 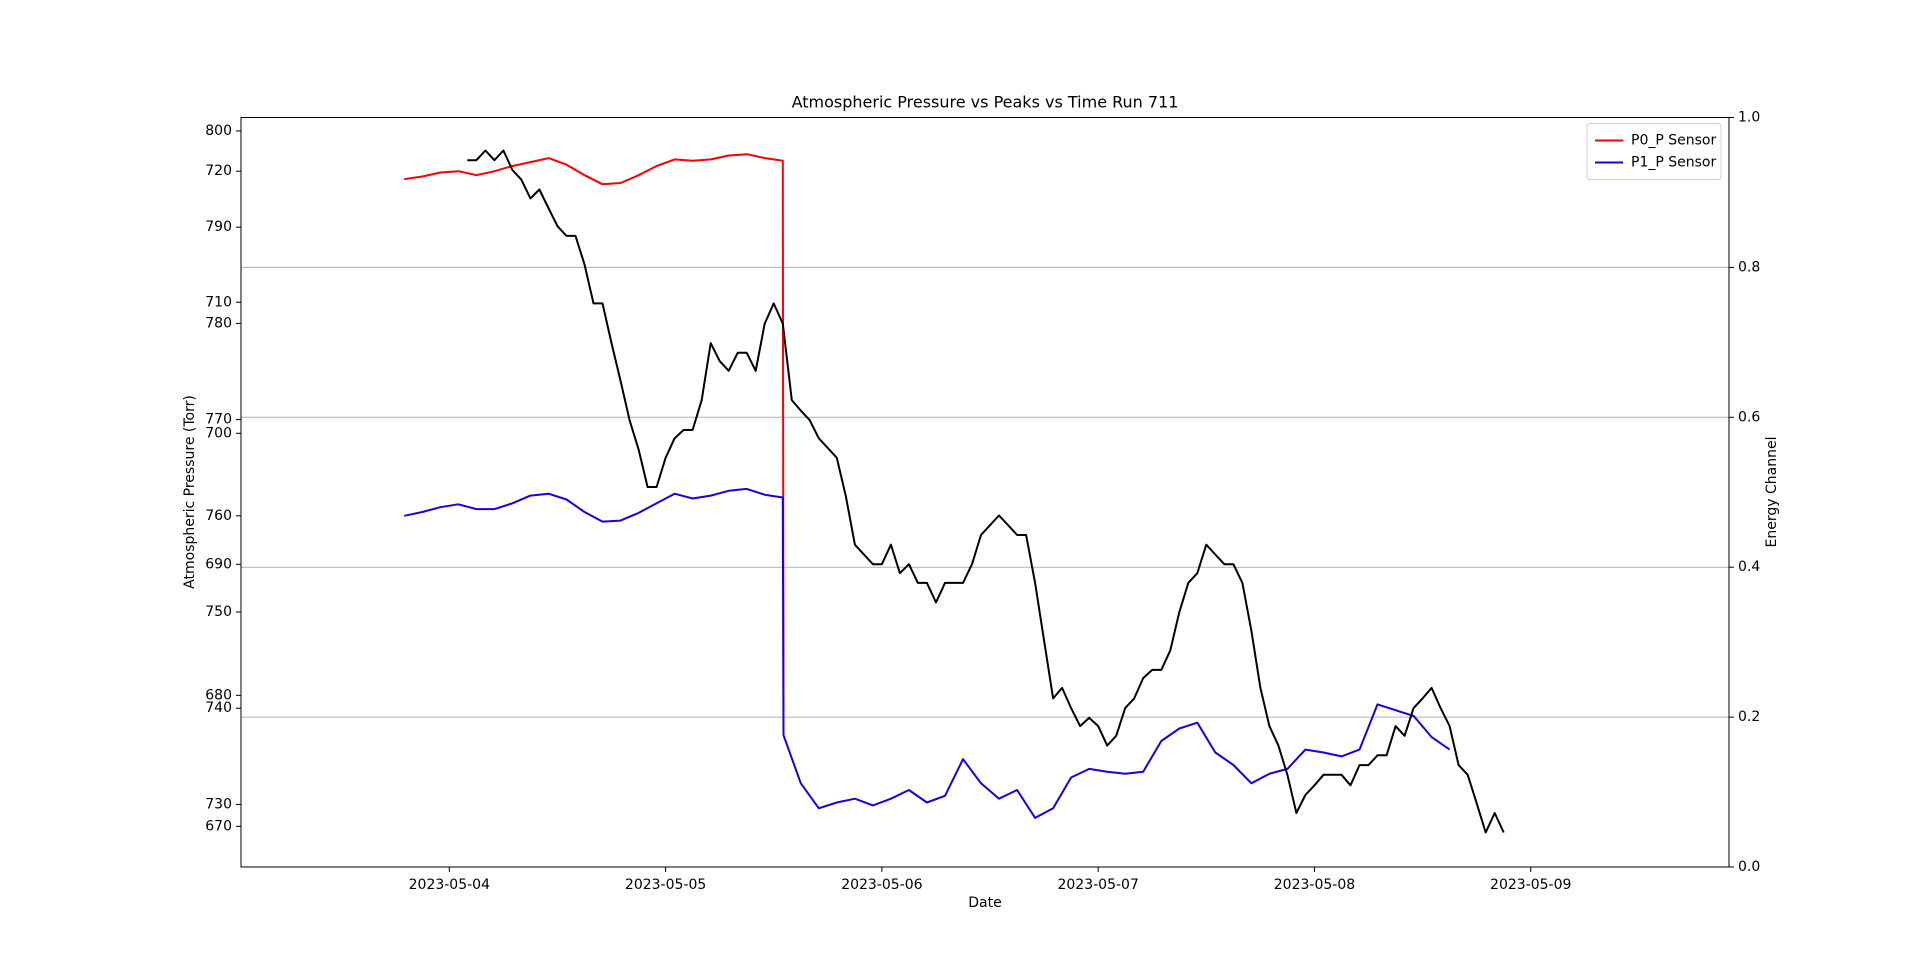 I want to click on y-tick-label: 750, so click(x=218, y=612).